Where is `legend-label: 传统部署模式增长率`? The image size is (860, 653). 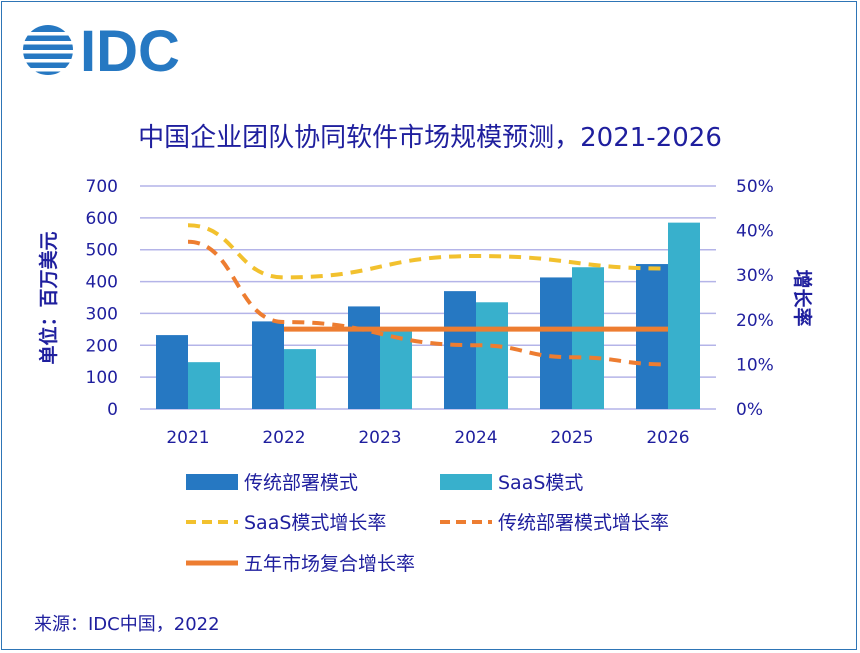 legend-label: 传统部署模式增长率 is located at coordinates (583, 523).